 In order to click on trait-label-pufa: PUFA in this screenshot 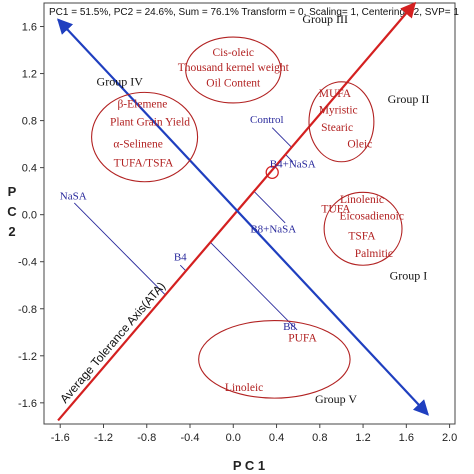, I will do `click(302, 339)`.